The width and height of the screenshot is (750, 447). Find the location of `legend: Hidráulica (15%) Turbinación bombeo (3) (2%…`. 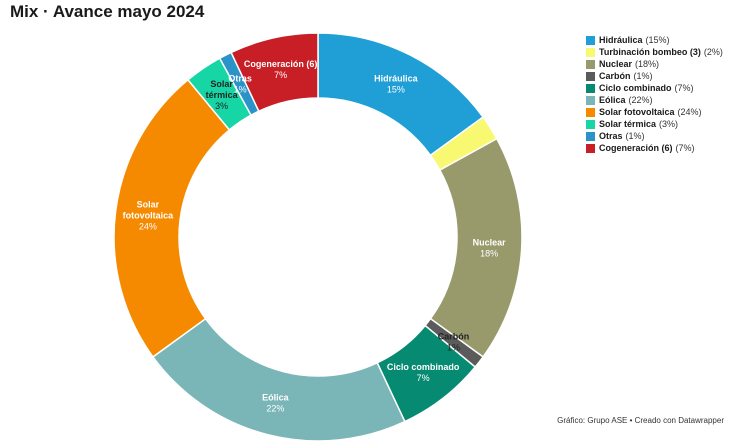

legend: Hidráulica (15%) Turbinación bombeo (3) (2%… is located at coordinates (654, 94).